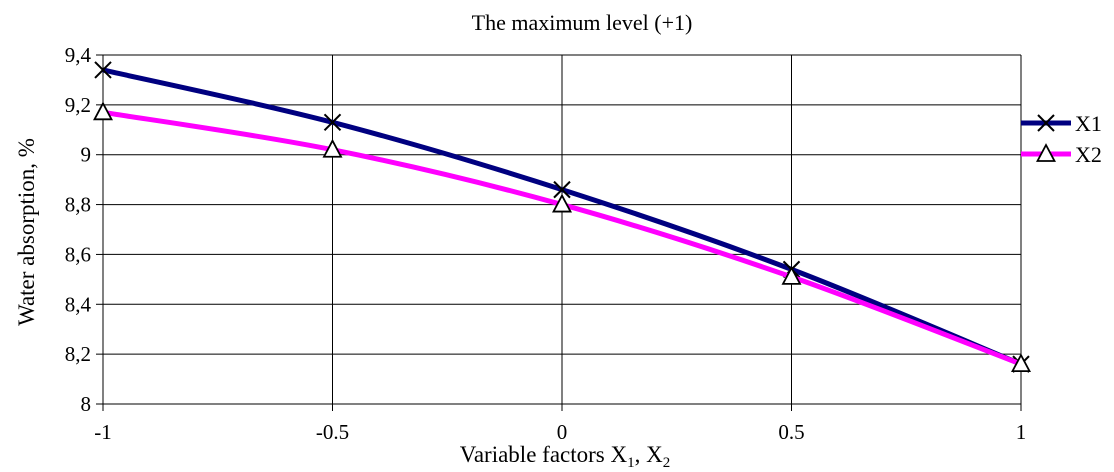 The width and height of the screenshot is (1114, 472). What do you see at coordinates (1088, 123) in the screenshot?
I see `legend-label-x1: X1` at bounding box center [1088, 123].